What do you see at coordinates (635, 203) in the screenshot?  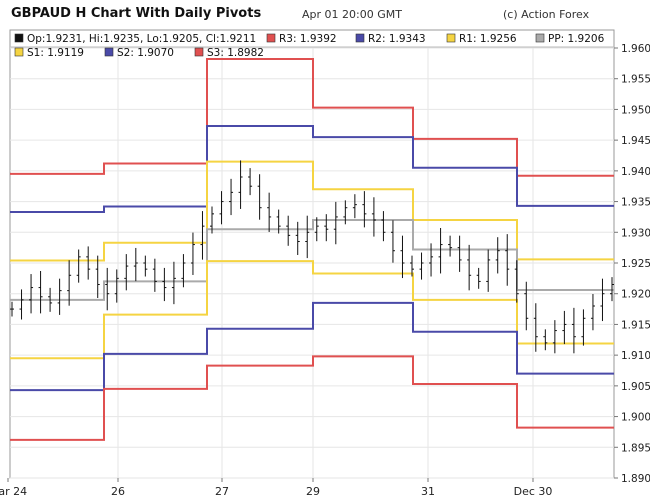 I see `y-tick-label: 1.935` at bounding box center [635, 203].